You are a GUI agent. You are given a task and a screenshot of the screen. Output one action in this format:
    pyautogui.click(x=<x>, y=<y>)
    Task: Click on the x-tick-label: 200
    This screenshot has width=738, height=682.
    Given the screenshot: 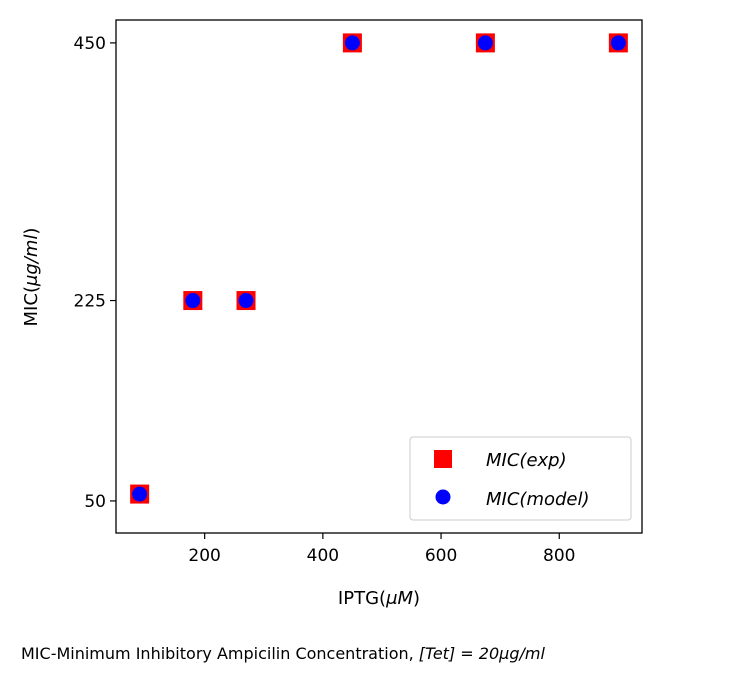 What is the action you would take?
    pyautogui.click(x=204, y=556)
    